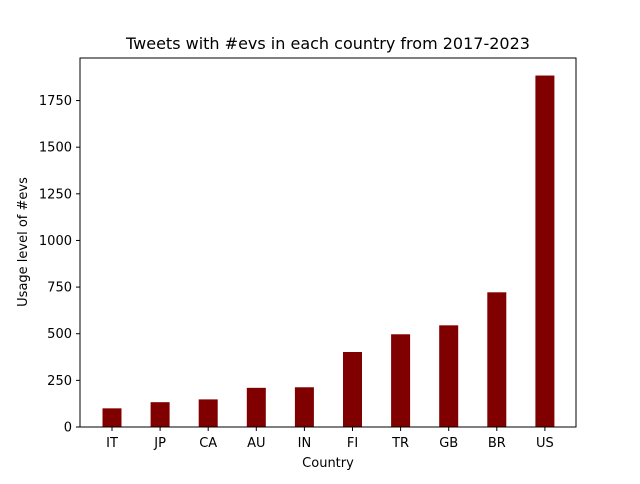 The image size is (640, 484). Describe the element at coordinates (59, 265) in the screenshot. I see `y-axis-ticks: 0 250 500 750 1000 1250 1500 1750` at that location.